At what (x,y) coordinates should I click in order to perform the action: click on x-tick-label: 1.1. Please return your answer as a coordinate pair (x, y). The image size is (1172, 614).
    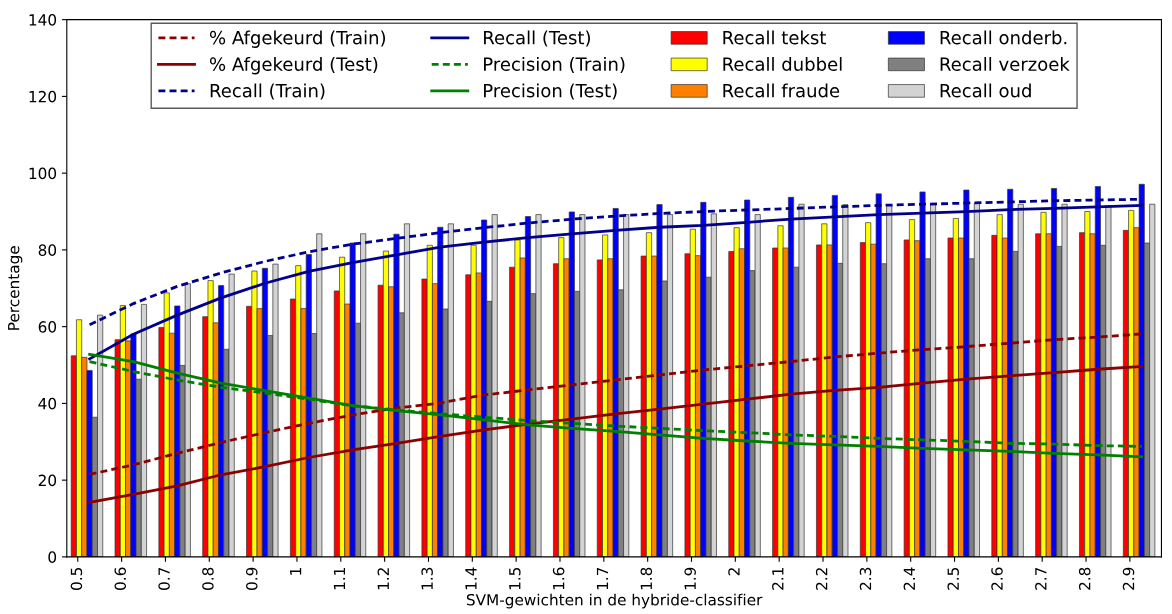
    Looking at the image, I should click on (339, 579).